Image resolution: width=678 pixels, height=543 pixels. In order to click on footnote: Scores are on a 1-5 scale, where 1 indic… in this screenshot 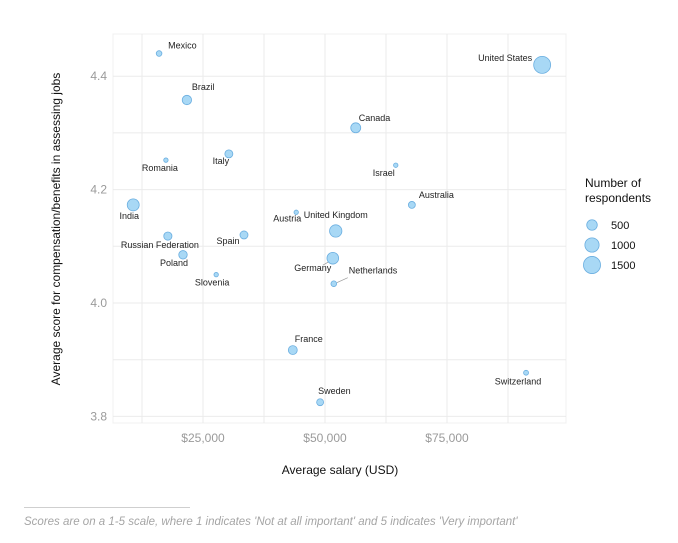, I will do `click(271, 522)`.